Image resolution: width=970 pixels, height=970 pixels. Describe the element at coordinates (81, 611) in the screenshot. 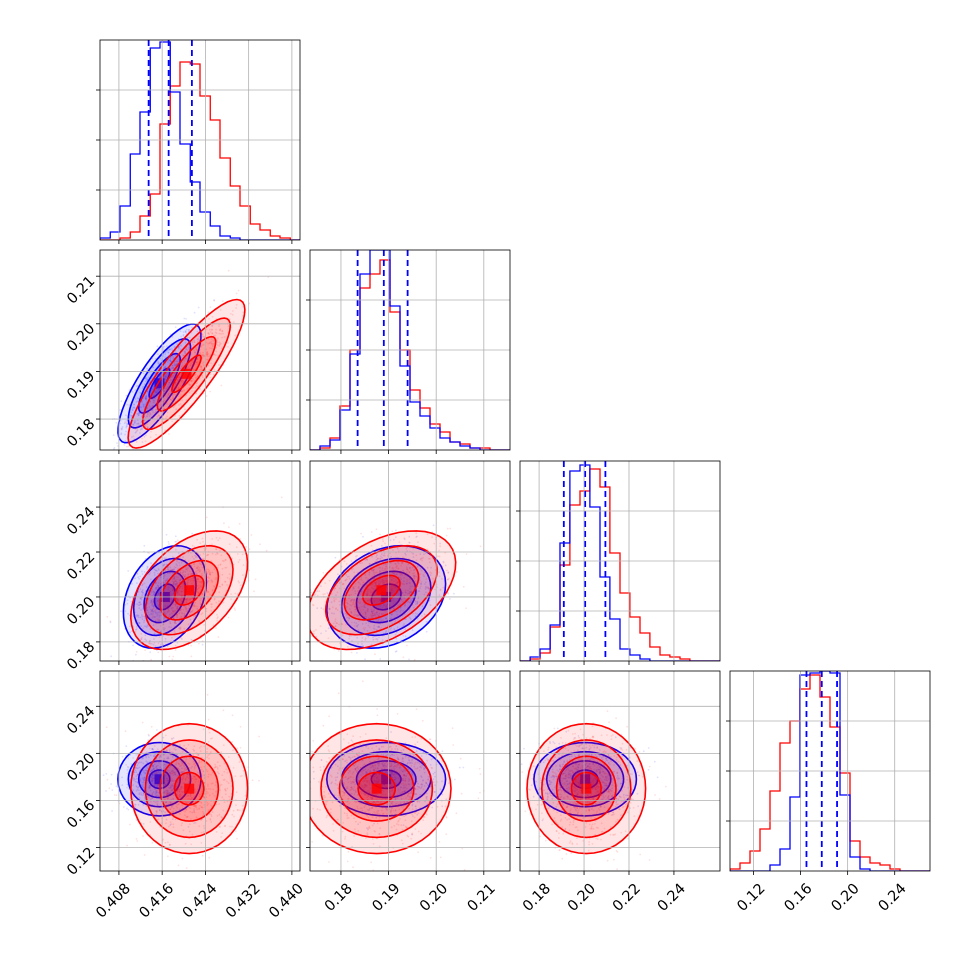

I see `y-tick-label-1: 0.20` at that location.